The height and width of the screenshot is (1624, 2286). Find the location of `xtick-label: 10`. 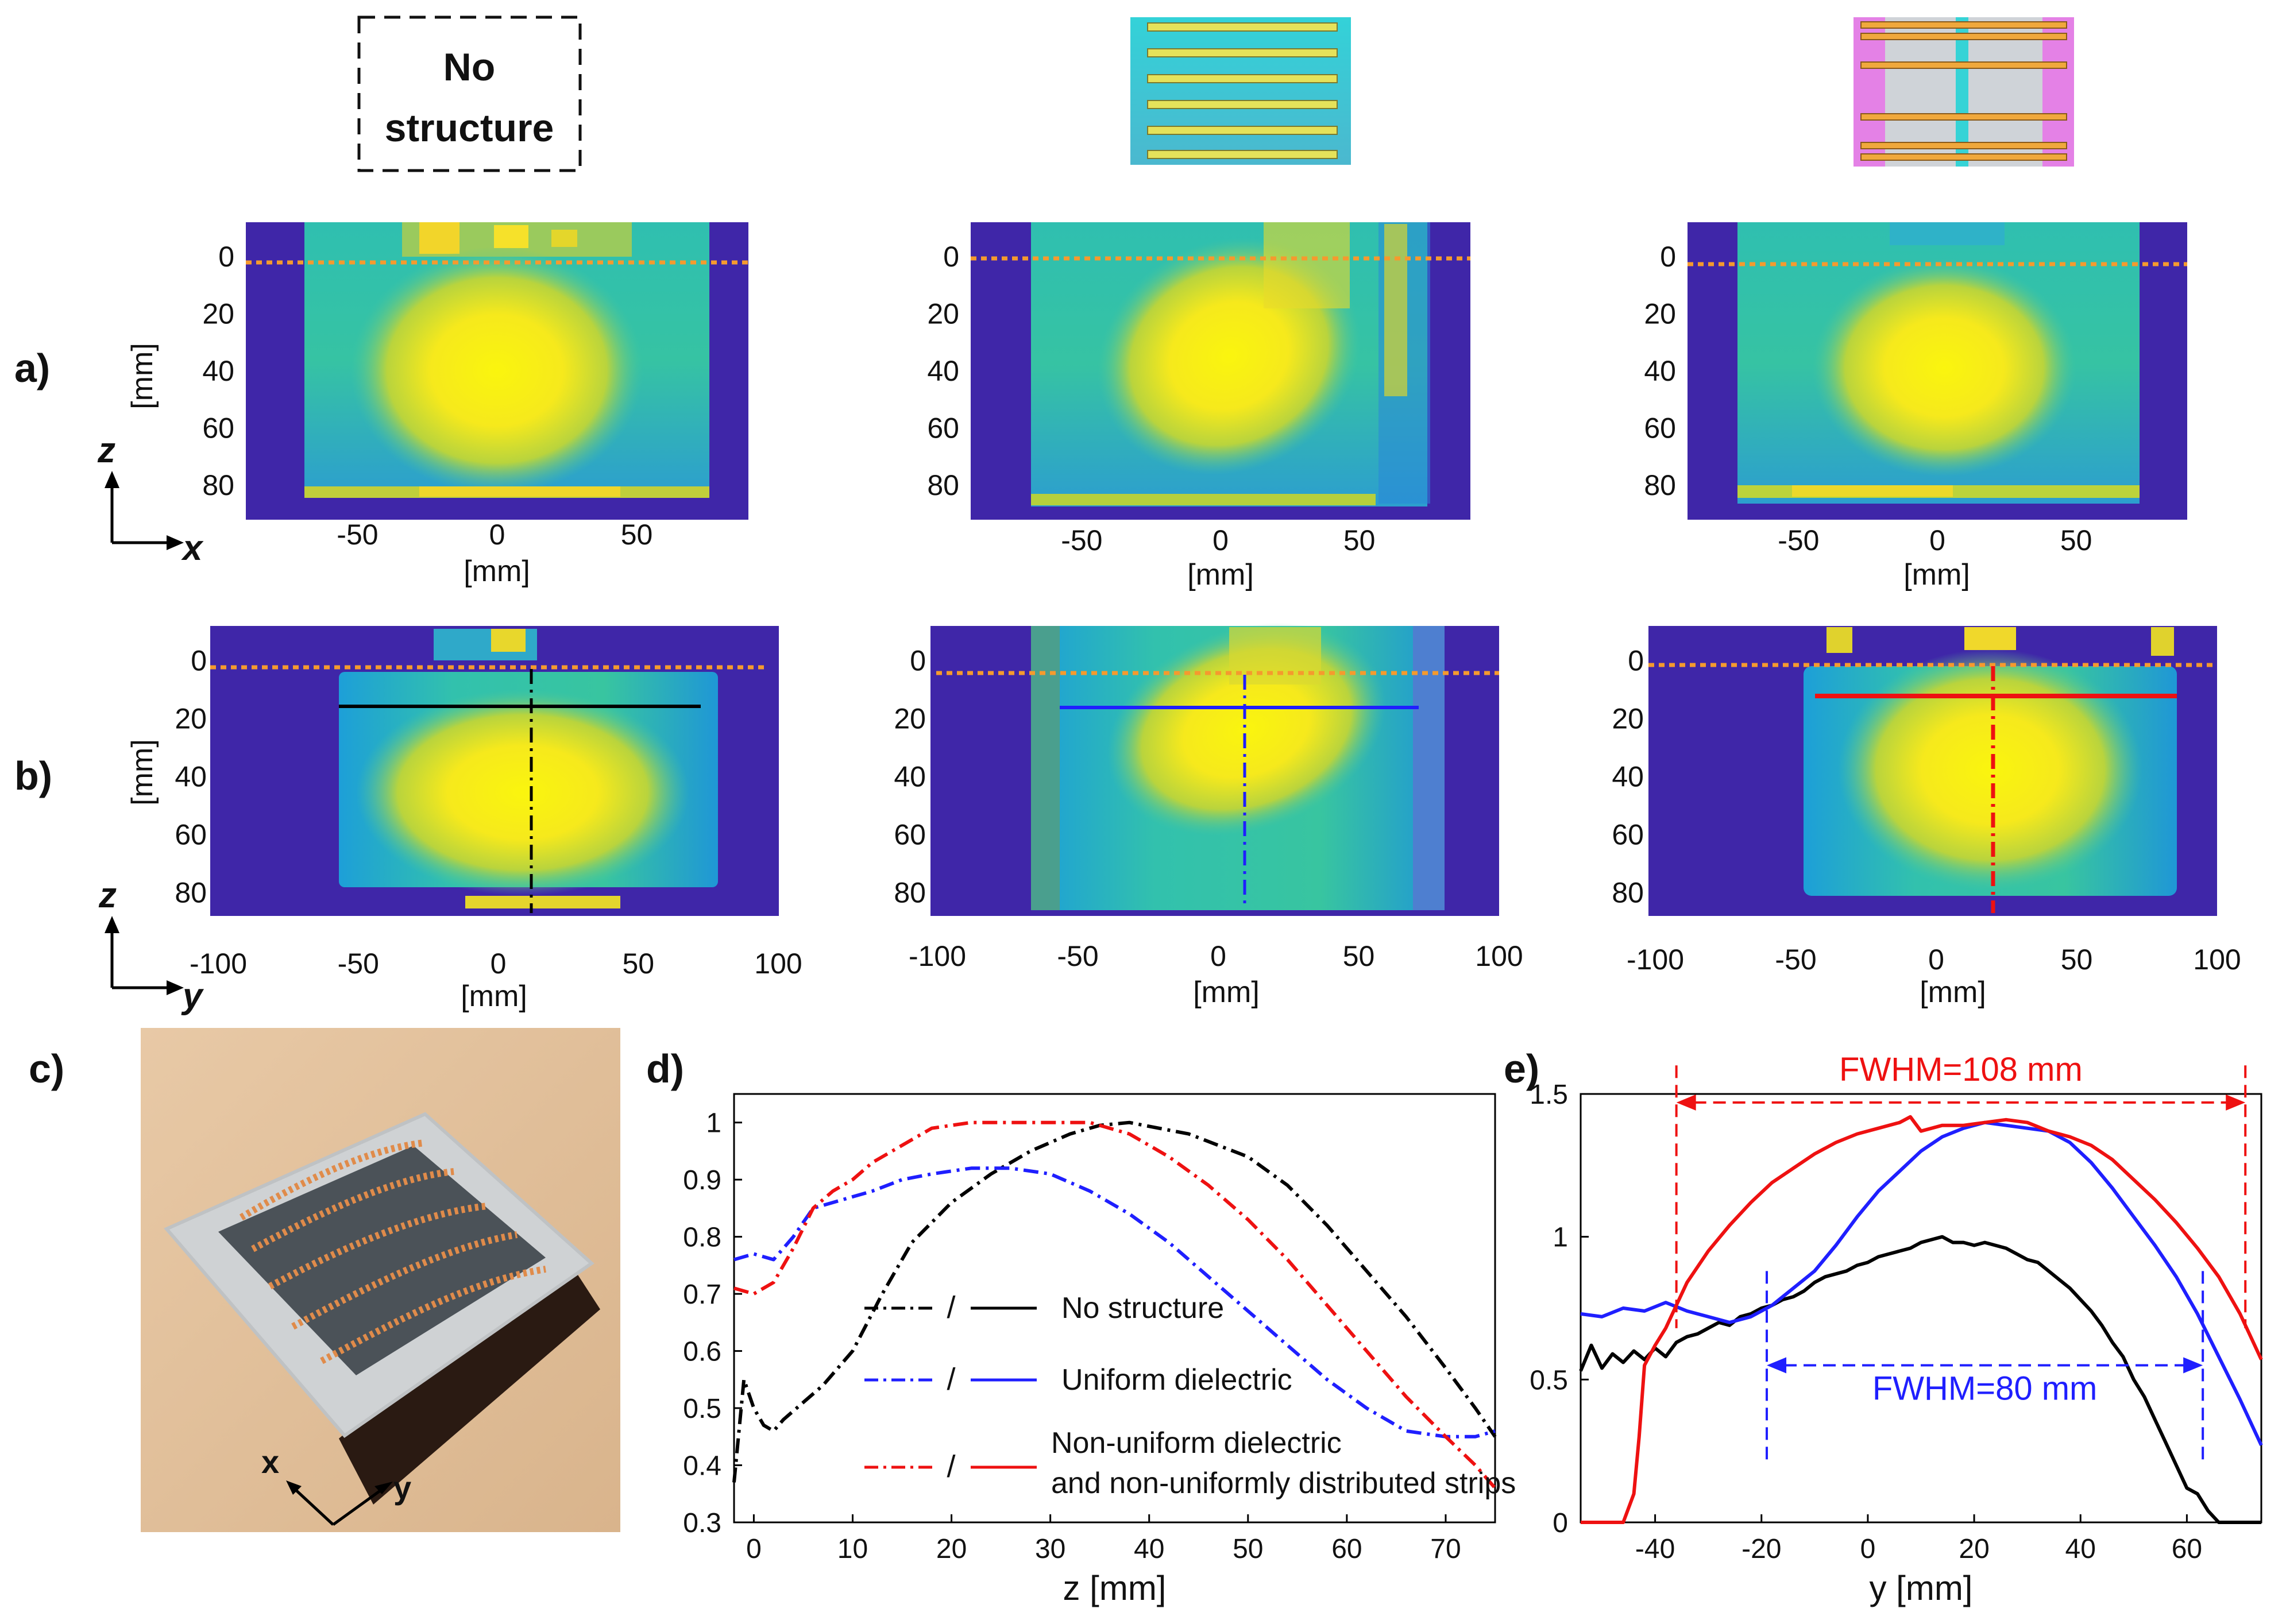

xtick-label: 10 is located at coordinates (852, 1549).